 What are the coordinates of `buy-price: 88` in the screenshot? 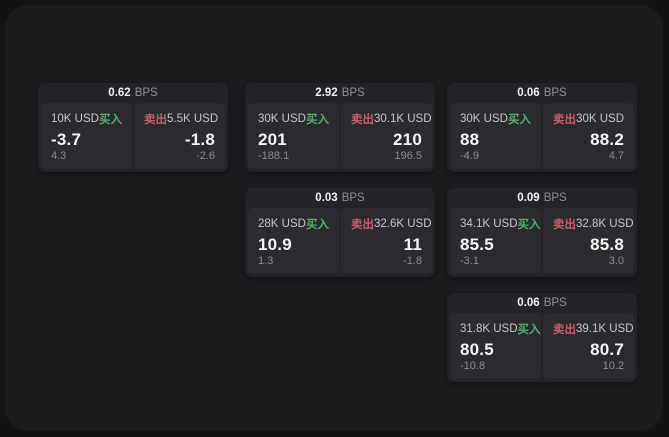 It's located at (470, 139).